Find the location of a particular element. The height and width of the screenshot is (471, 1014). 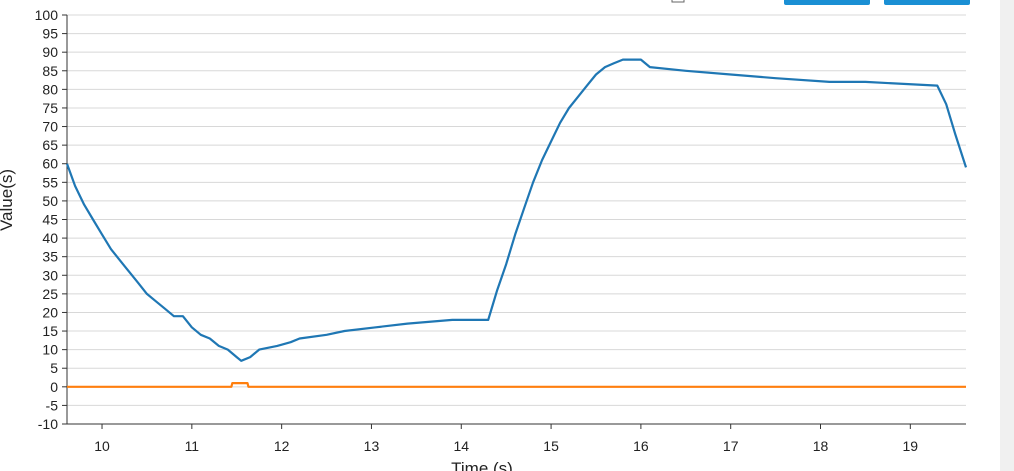

y-tick-label: 15 is located at coordinates (50, 331).